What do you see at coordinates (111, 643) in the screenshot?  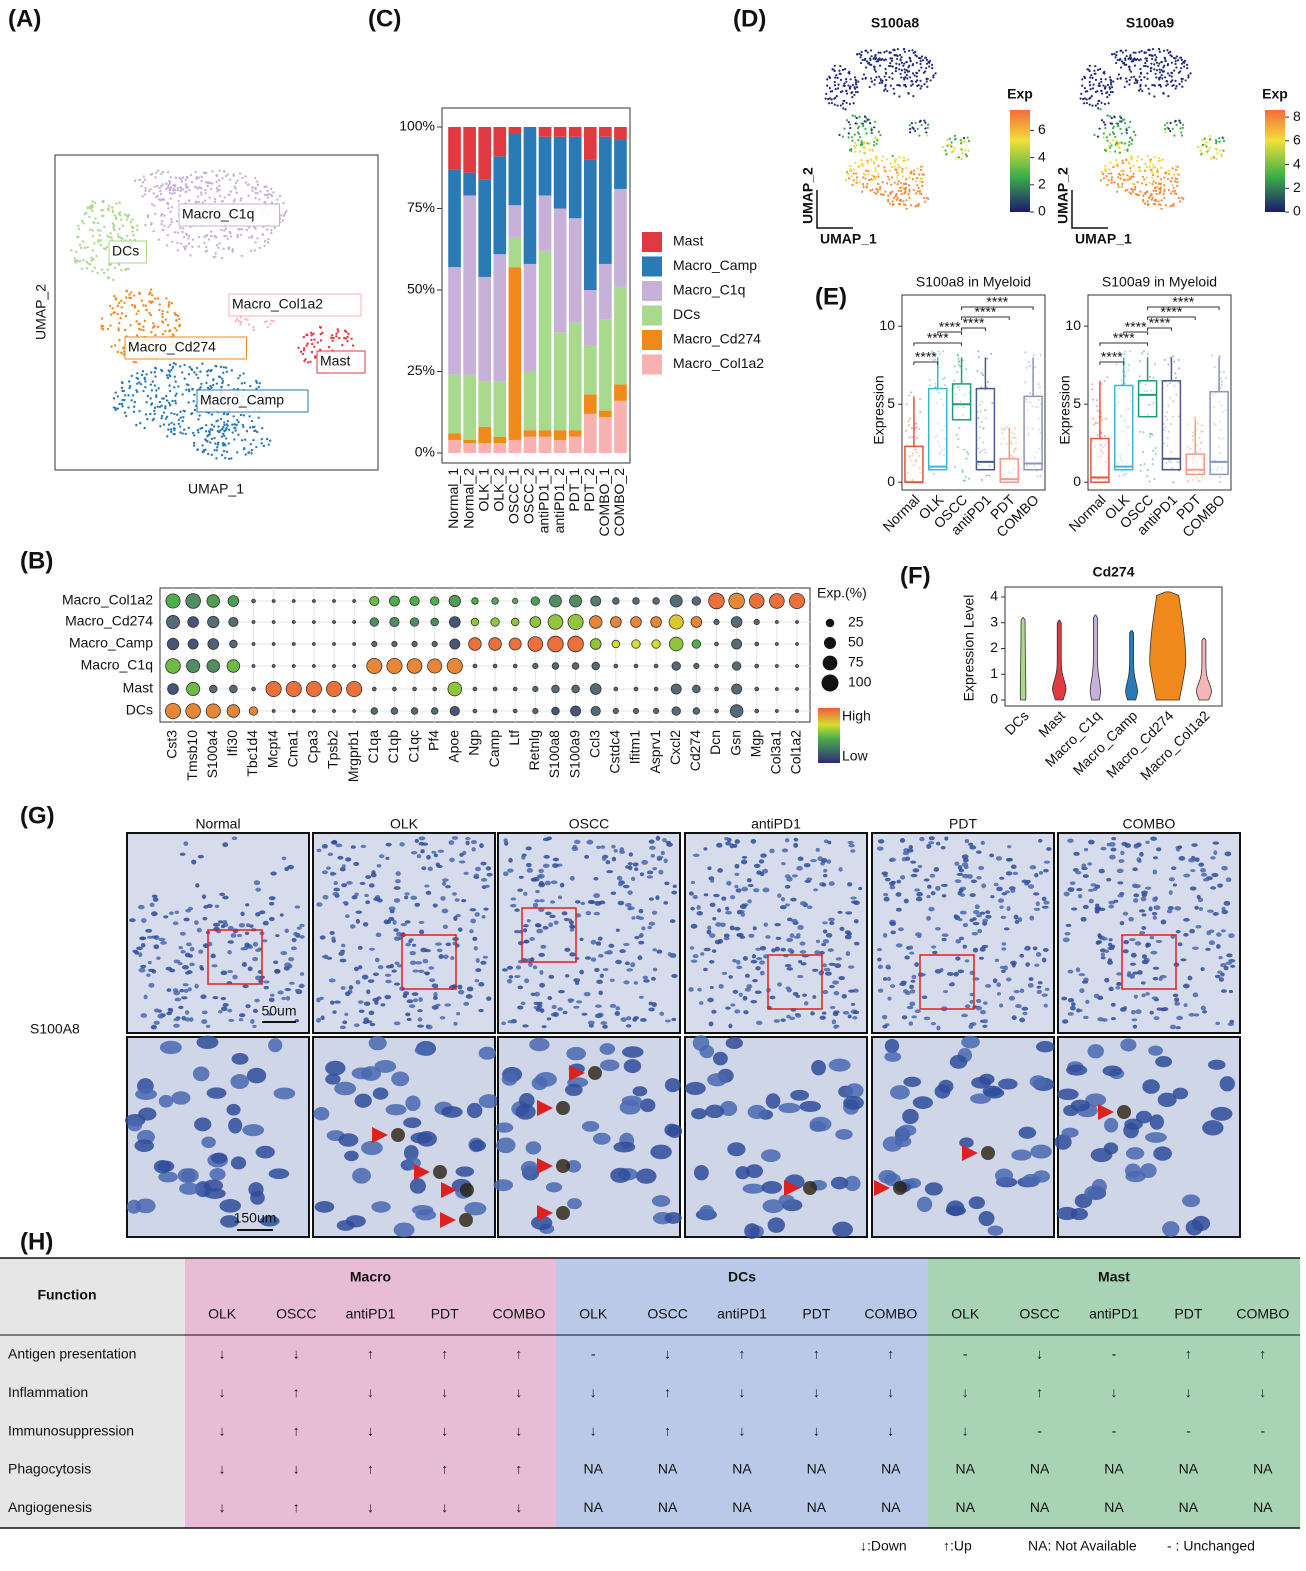 I see `row-label: Macro_Camp` at bounding box center [111, 643].